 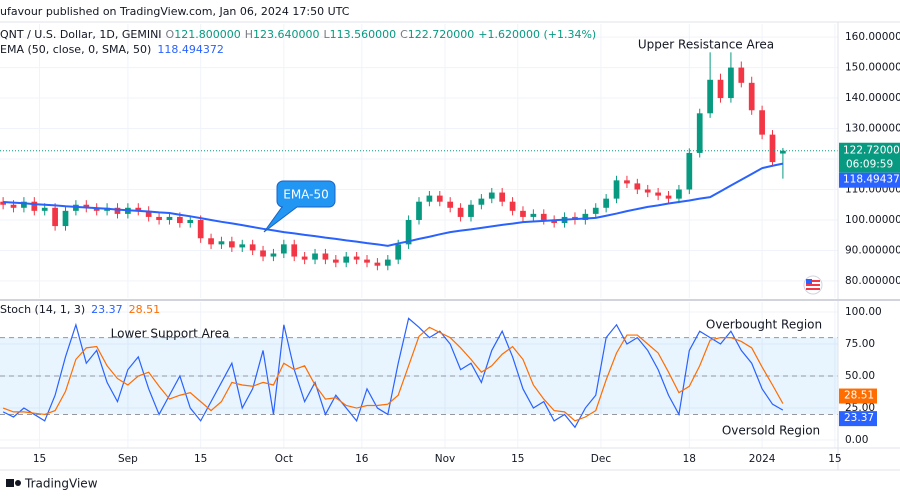 What do you see at coordinates (872, 250) in the screenshot?
I see `y-tick-label: 90.000000` at bounding box center [872, 250].